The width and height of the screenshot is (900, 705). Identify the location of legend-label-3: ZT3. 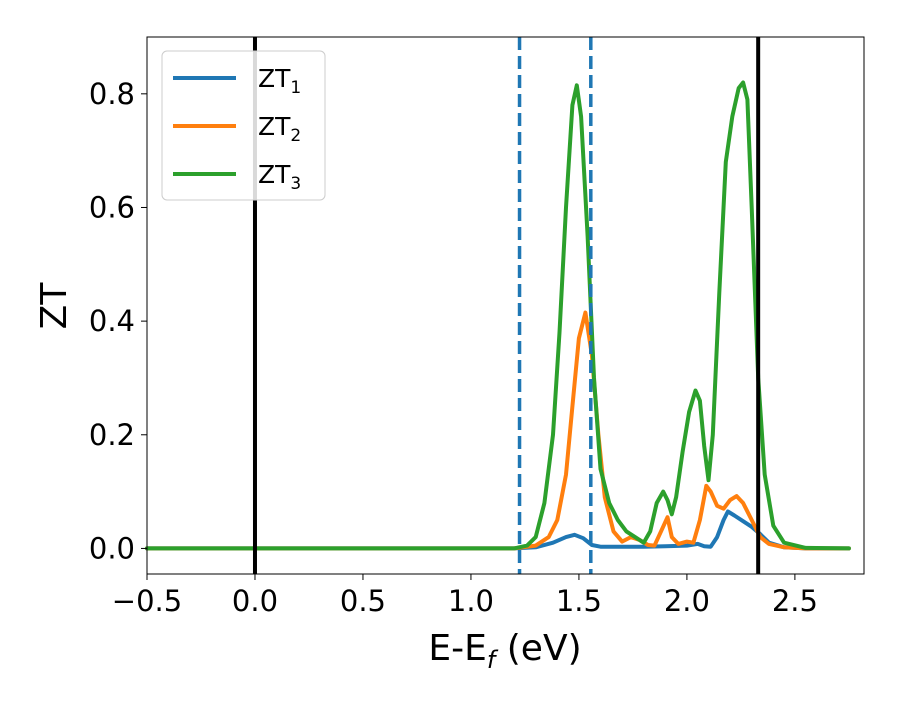
(279, 177).